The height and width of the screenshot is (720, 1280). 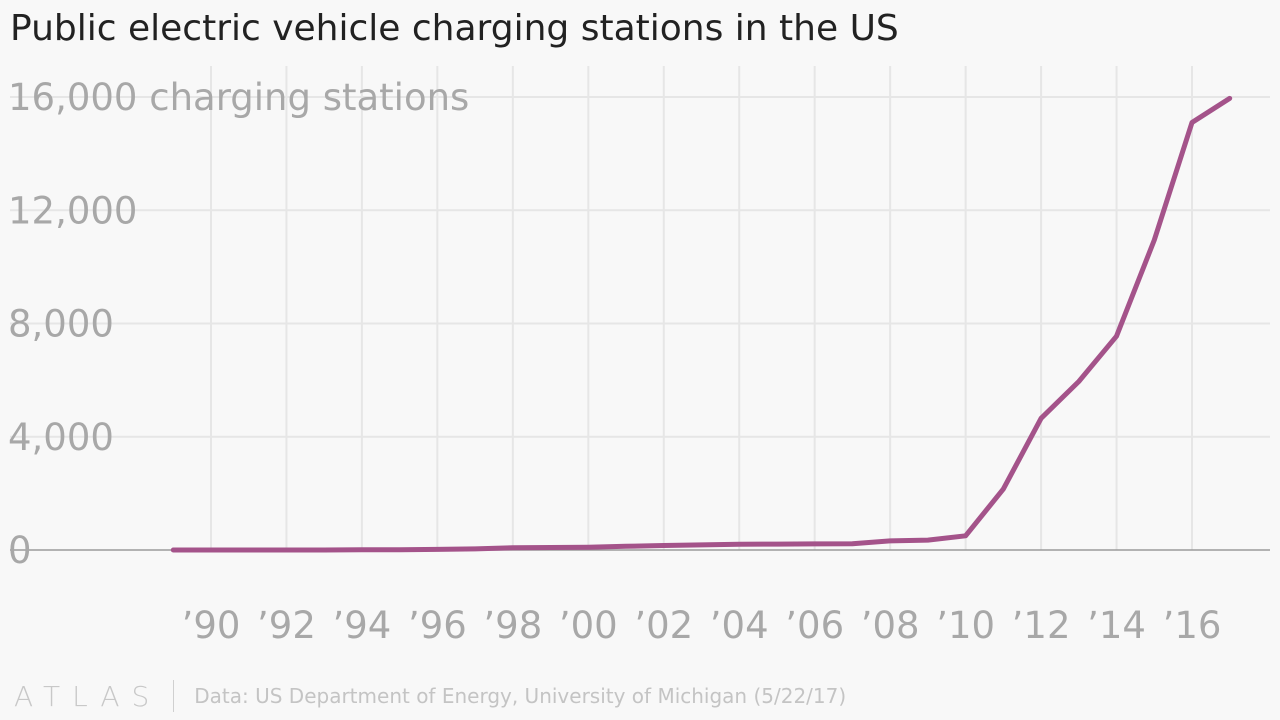 What do you see at coordinates (1041, 625) in the screenshot?
I see `x-tick-label: ’12` at bounding box center [1041, 625].